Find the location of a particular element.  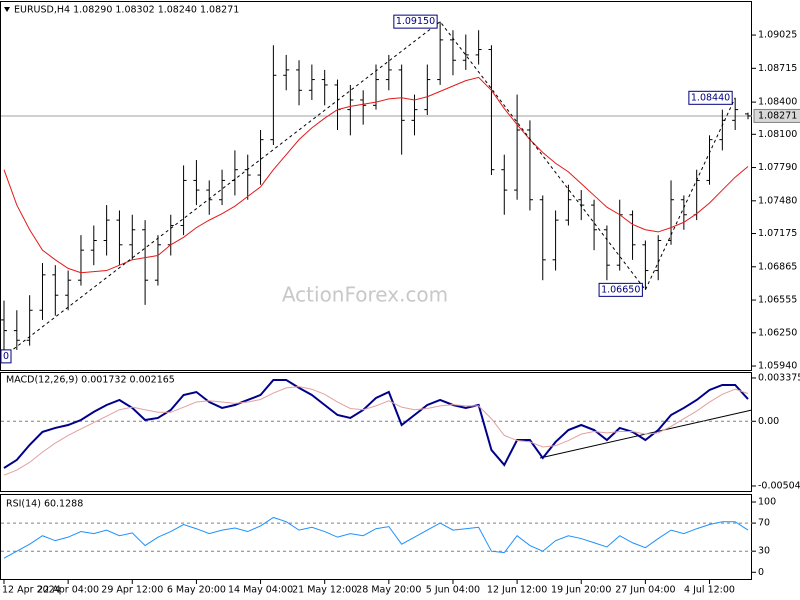

rsi-panel-frame is located at coordinates (376, 537).